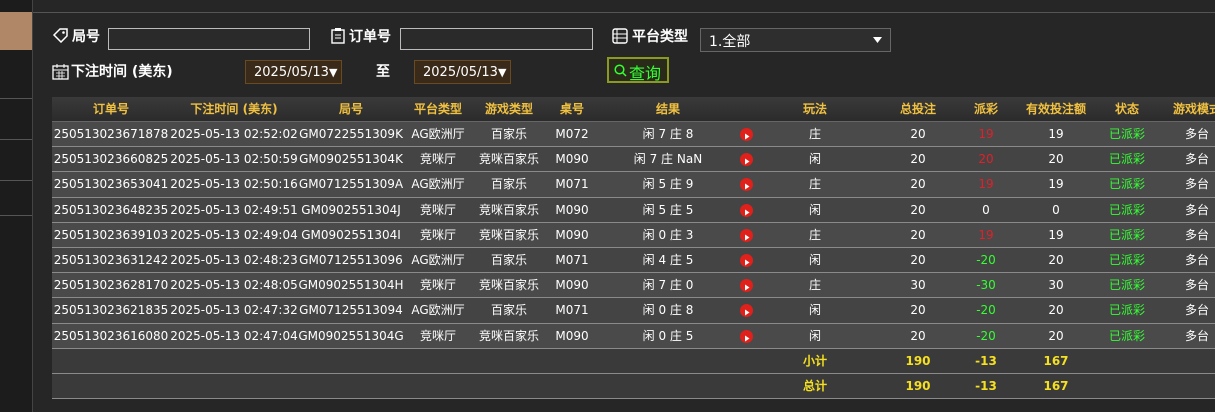 Image resolution: width=1215 pixels, height=412 pixels. Describe the element at coordinates (383, 72) in the screenshot. I see `to-label: 至` at that location.